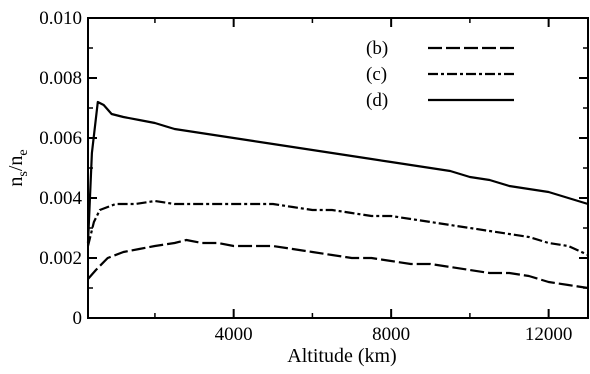  What do you see at coordinates (60, 78) in the screenshot?
I see `y-tick-label: 0.008` at bounding box center [60, 78].